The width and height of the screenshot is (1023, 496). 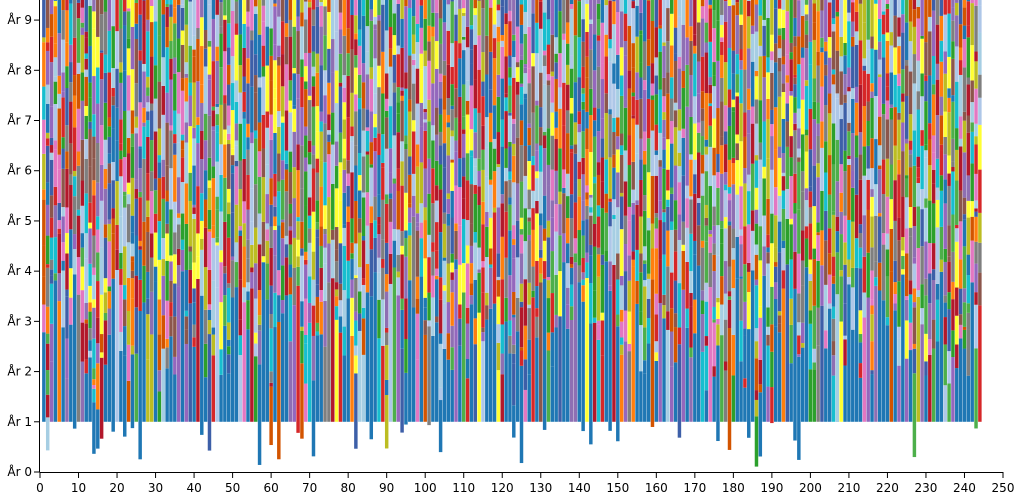 I want to click on x-tick-label: 0, so click(x=40, y=488).